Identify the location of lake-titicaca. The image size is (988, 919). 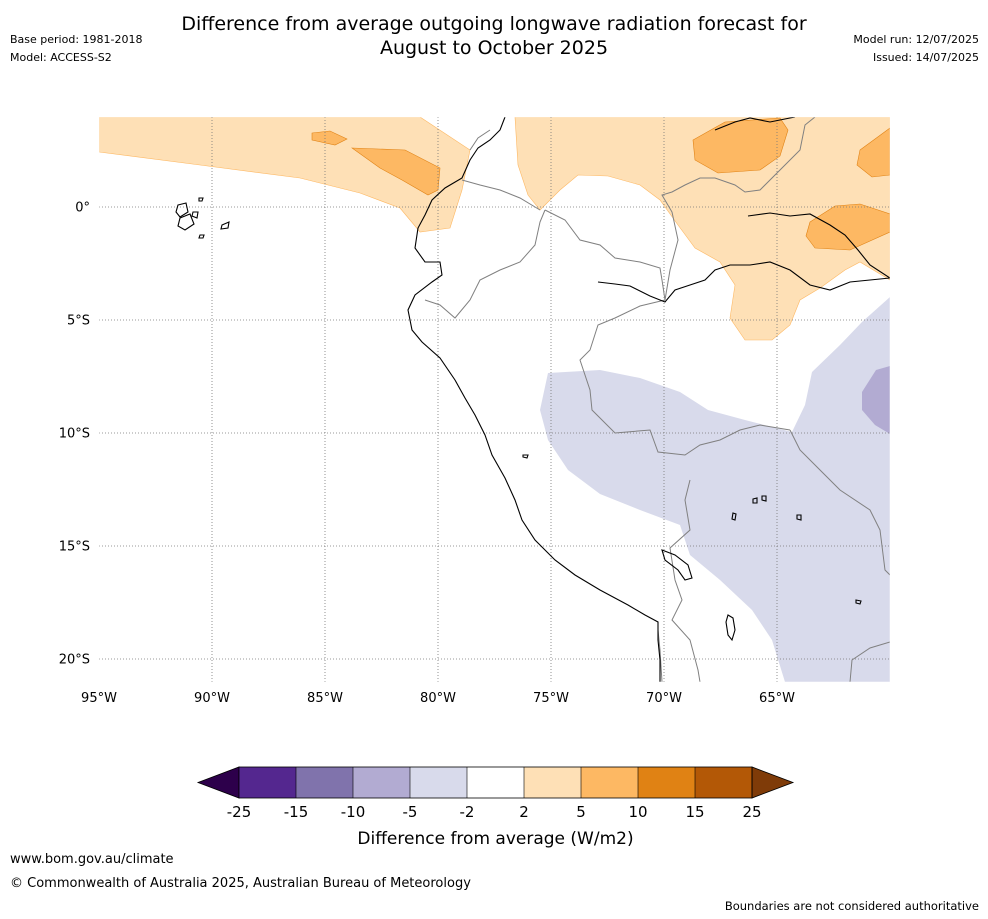
(677, 565).